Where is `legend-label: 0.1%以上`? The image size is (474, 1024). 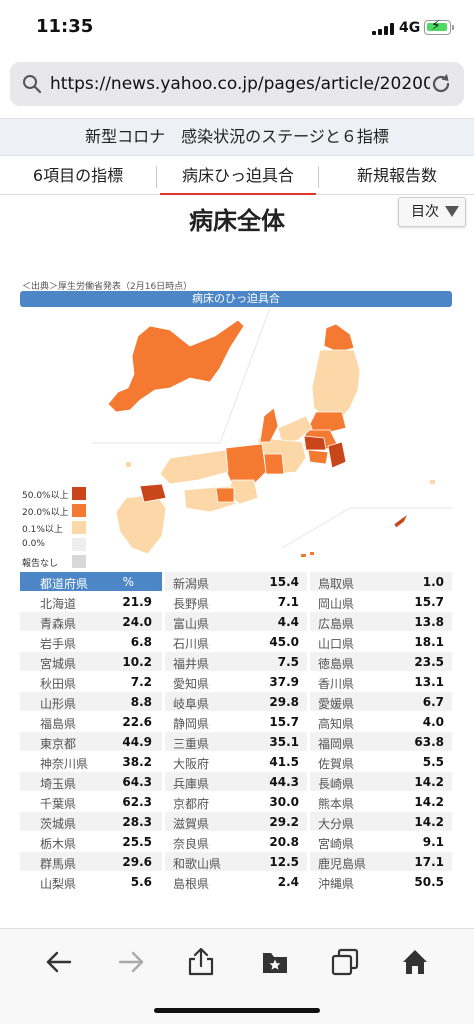 legend-label: 0.1%以上 is located at coordinates (42, 530).